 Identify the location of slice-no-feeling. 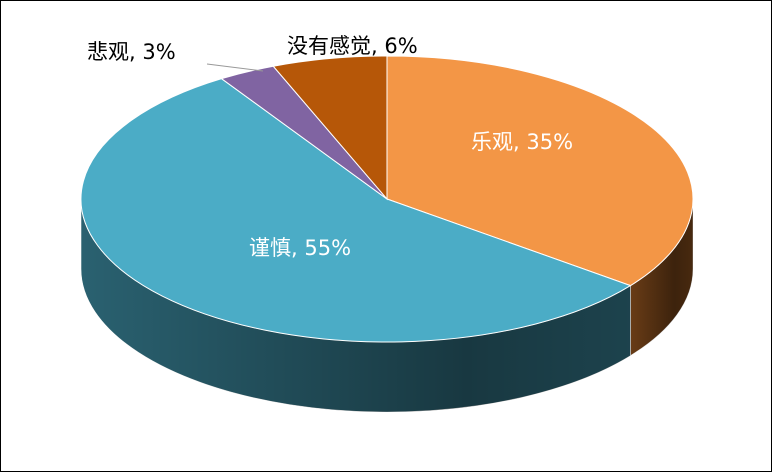
(330, 128).